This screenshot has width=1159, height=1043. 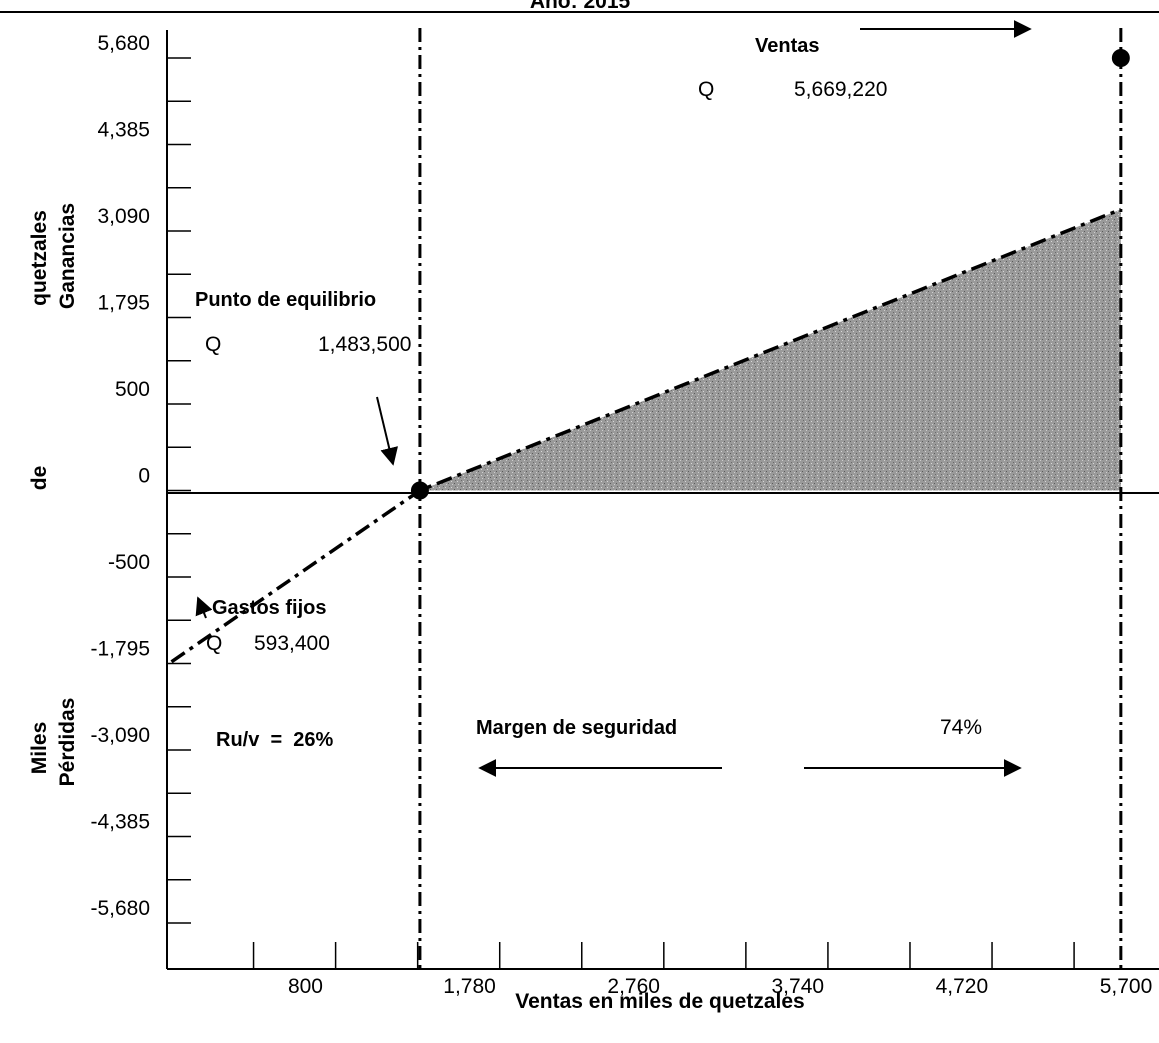 What do you see at coordinates (120, 735) in the screenshot?
I see `y-tick-label: -3,090` at bounding box center [120, 735].